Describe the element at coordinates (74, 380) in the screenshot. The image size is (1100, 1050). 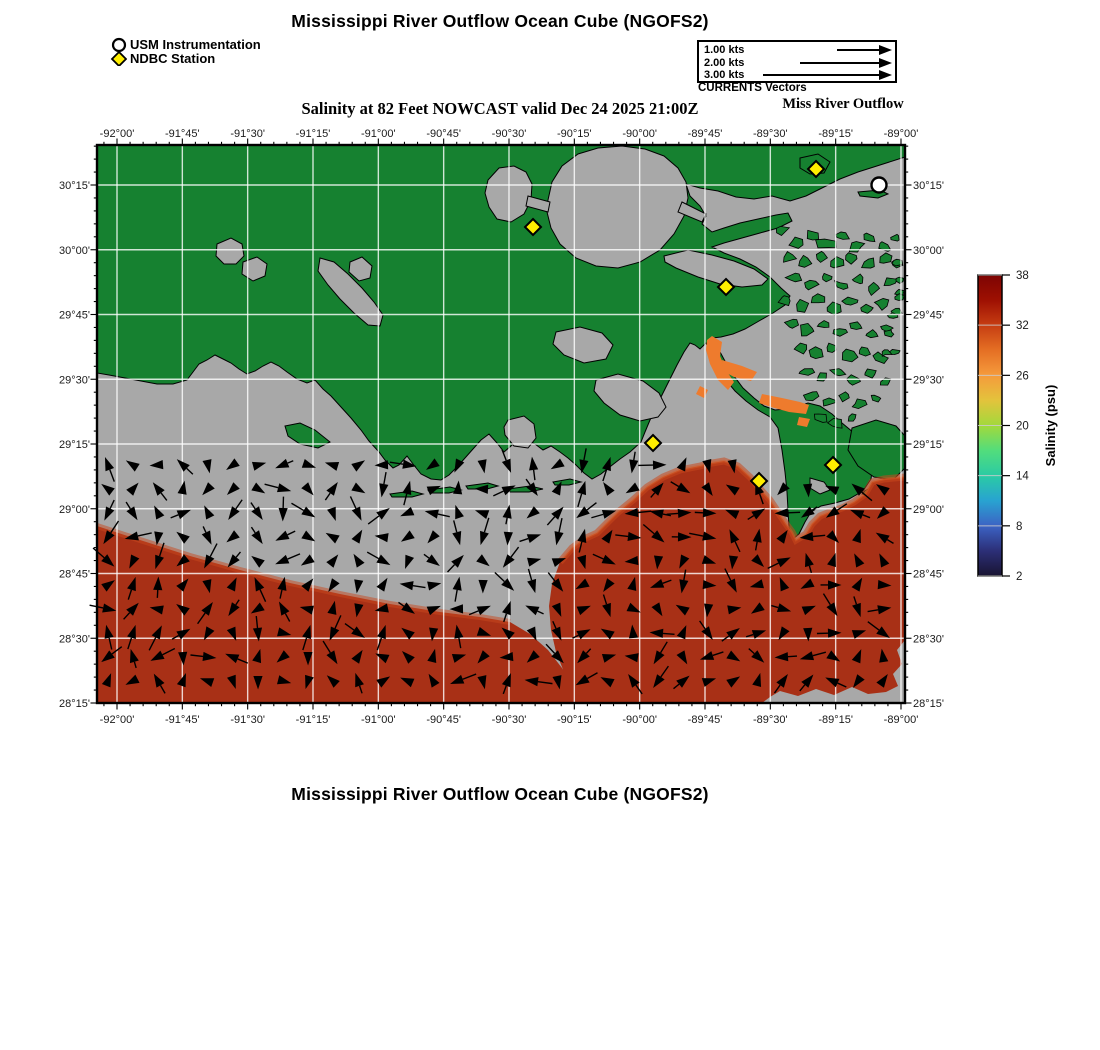
I see `lat-tick-label: 29°30'` at that location.